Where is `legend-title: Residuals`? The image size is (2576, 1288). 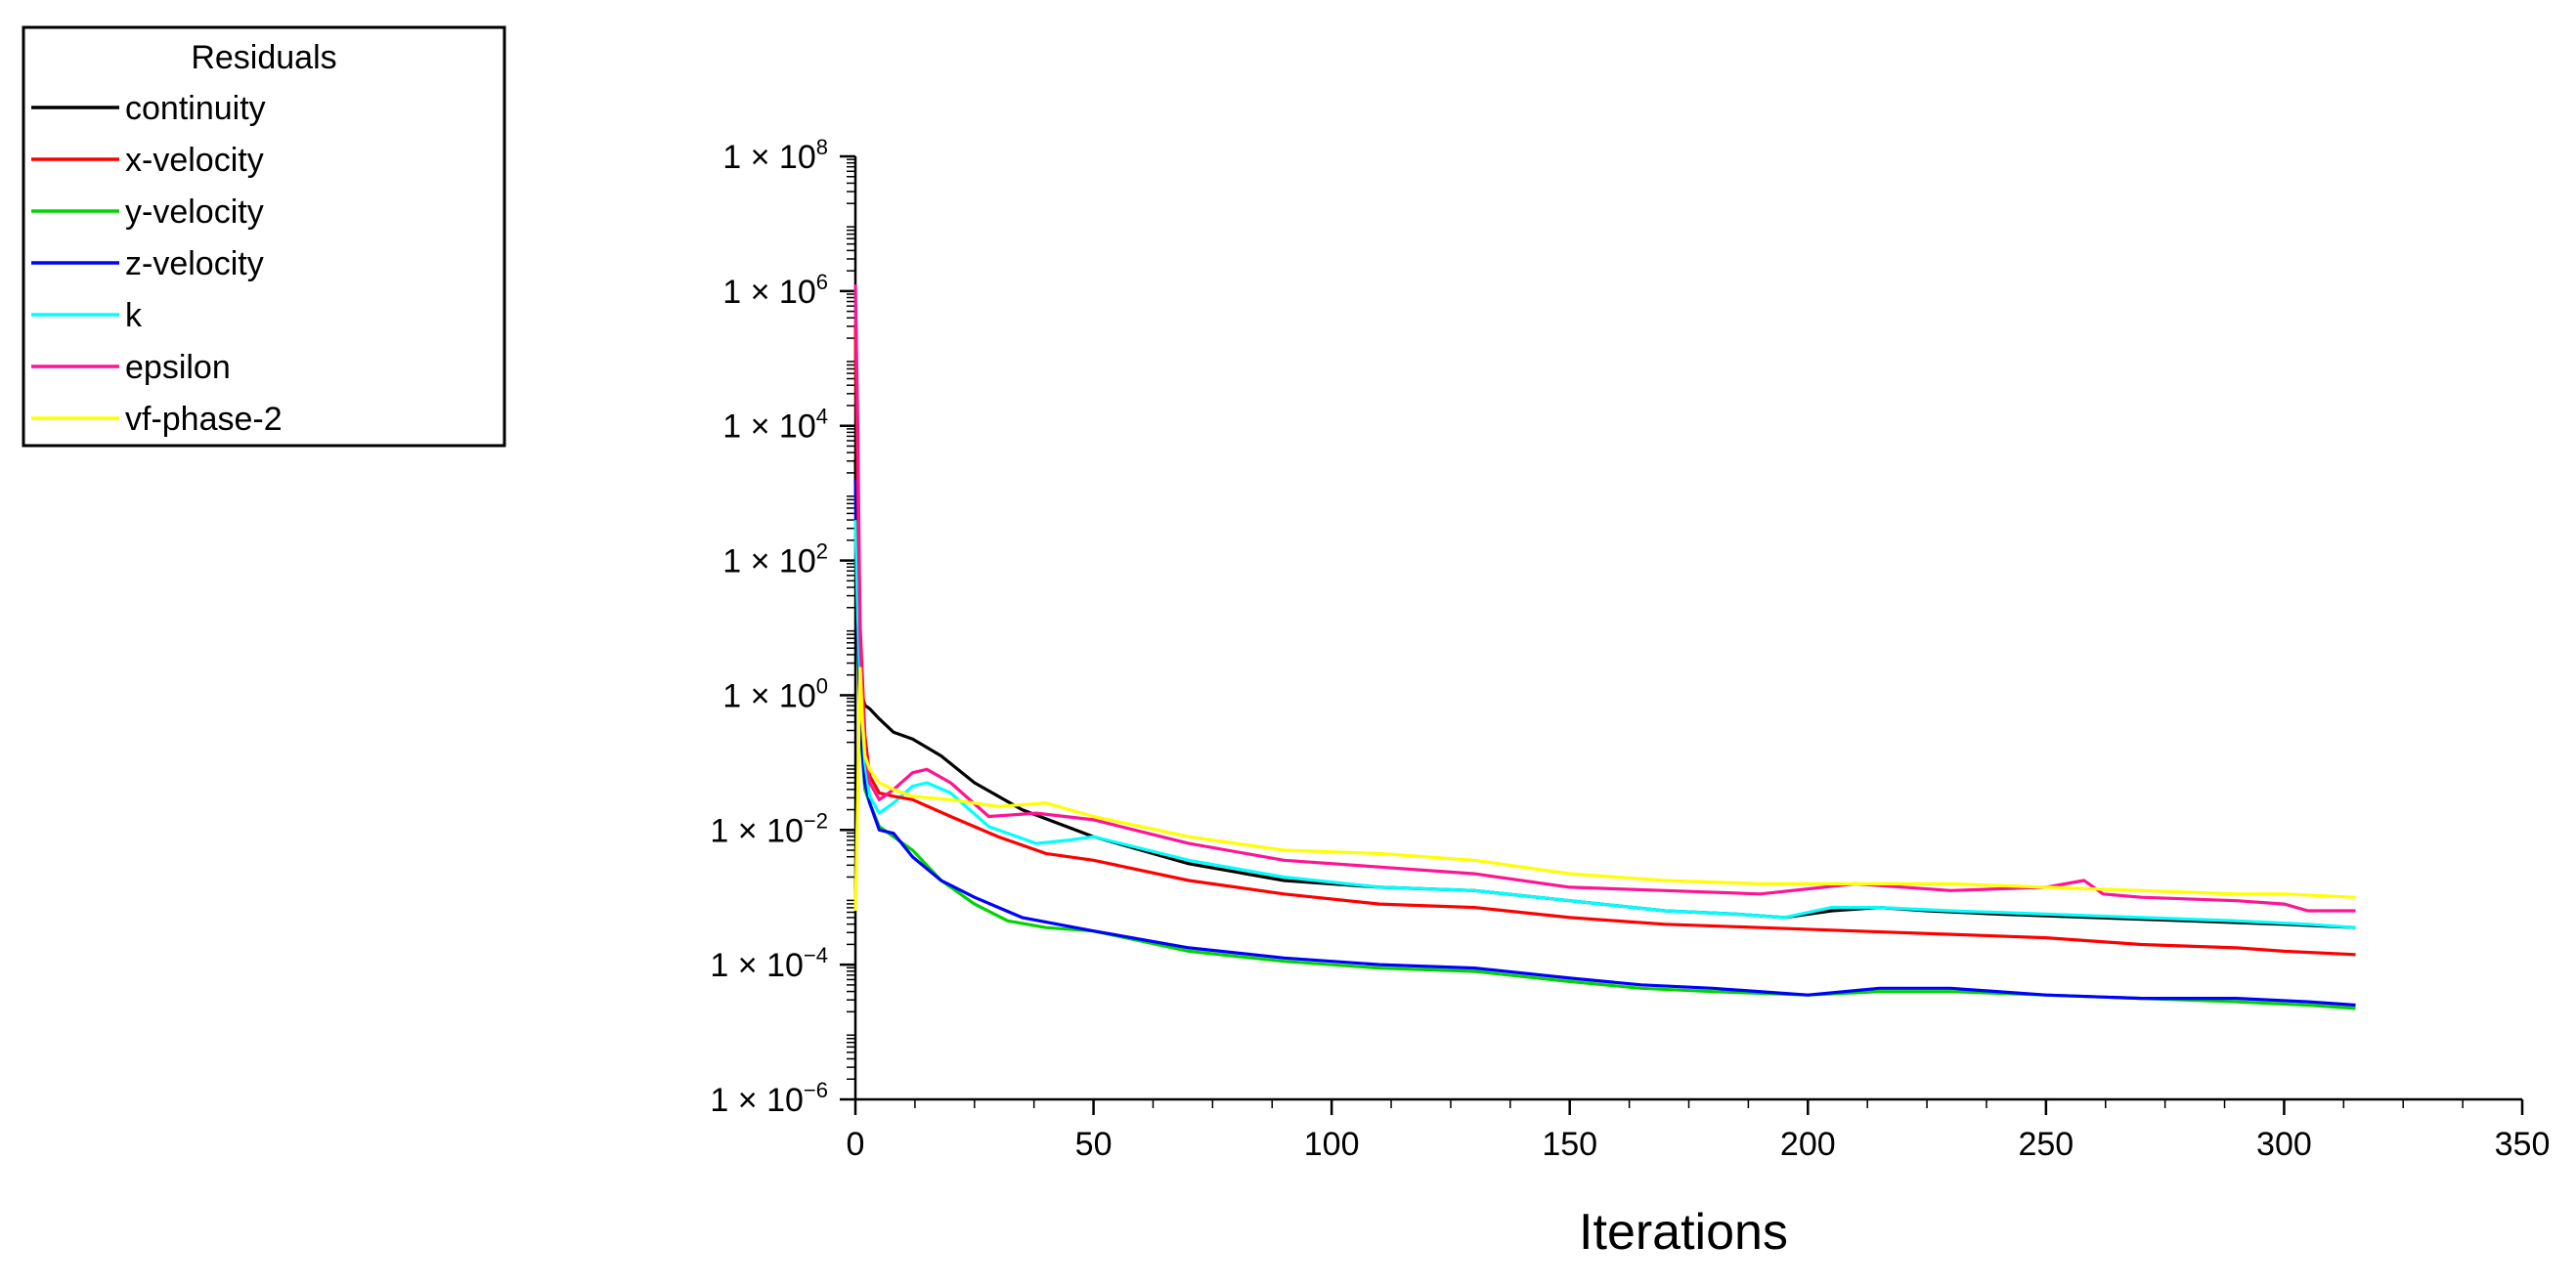 legend-title: Residuals is located at coordinates (263, 57).